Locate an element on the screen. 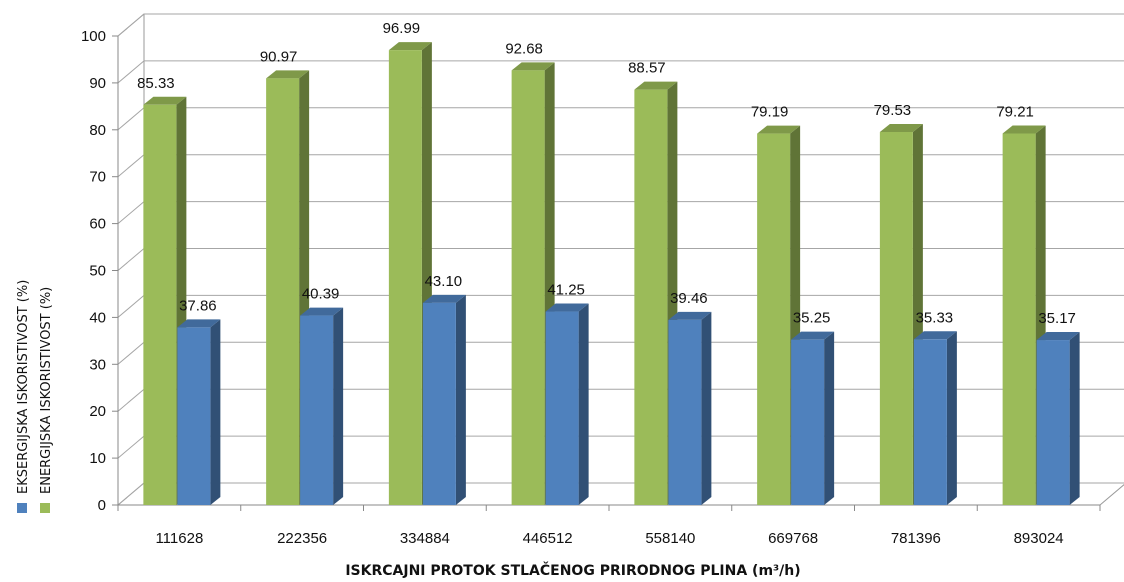 The image size is (1124, 582). legend-item-energy: ENERGIJSKA ISKORISTIVOST (%) is located at coordinates (46, 400).